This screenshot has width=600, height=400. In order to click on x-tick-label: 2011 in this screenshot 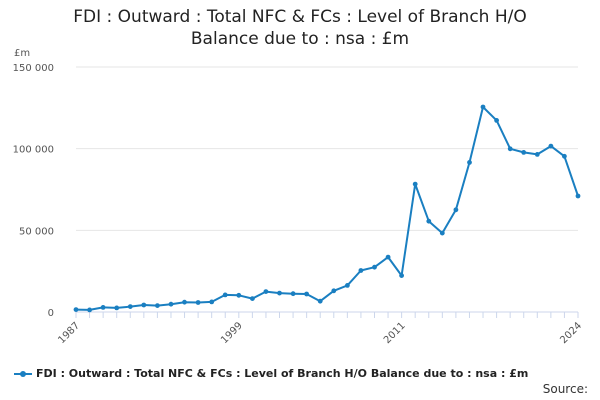, I will do `click(395, 333)`.